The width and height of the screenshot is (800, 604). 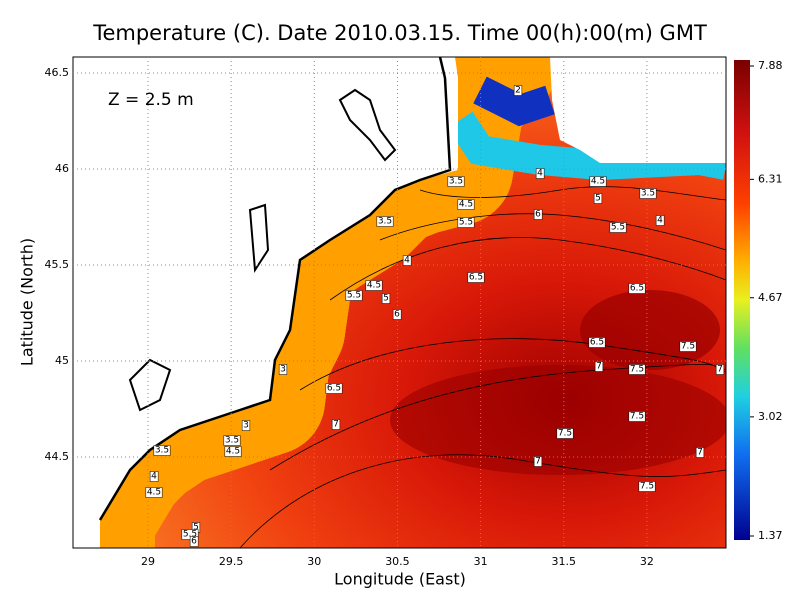 I want to click on warm-core, so click(x=558, y=420).